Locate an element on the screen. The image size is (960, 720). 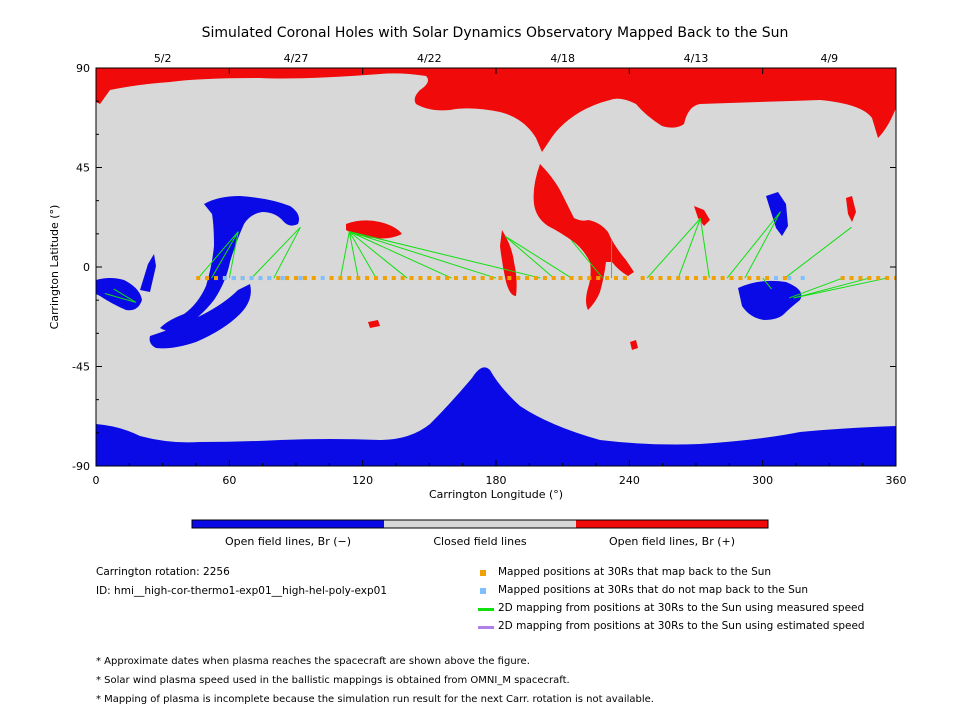
green-line-icon is located at coordinates (486, 609).